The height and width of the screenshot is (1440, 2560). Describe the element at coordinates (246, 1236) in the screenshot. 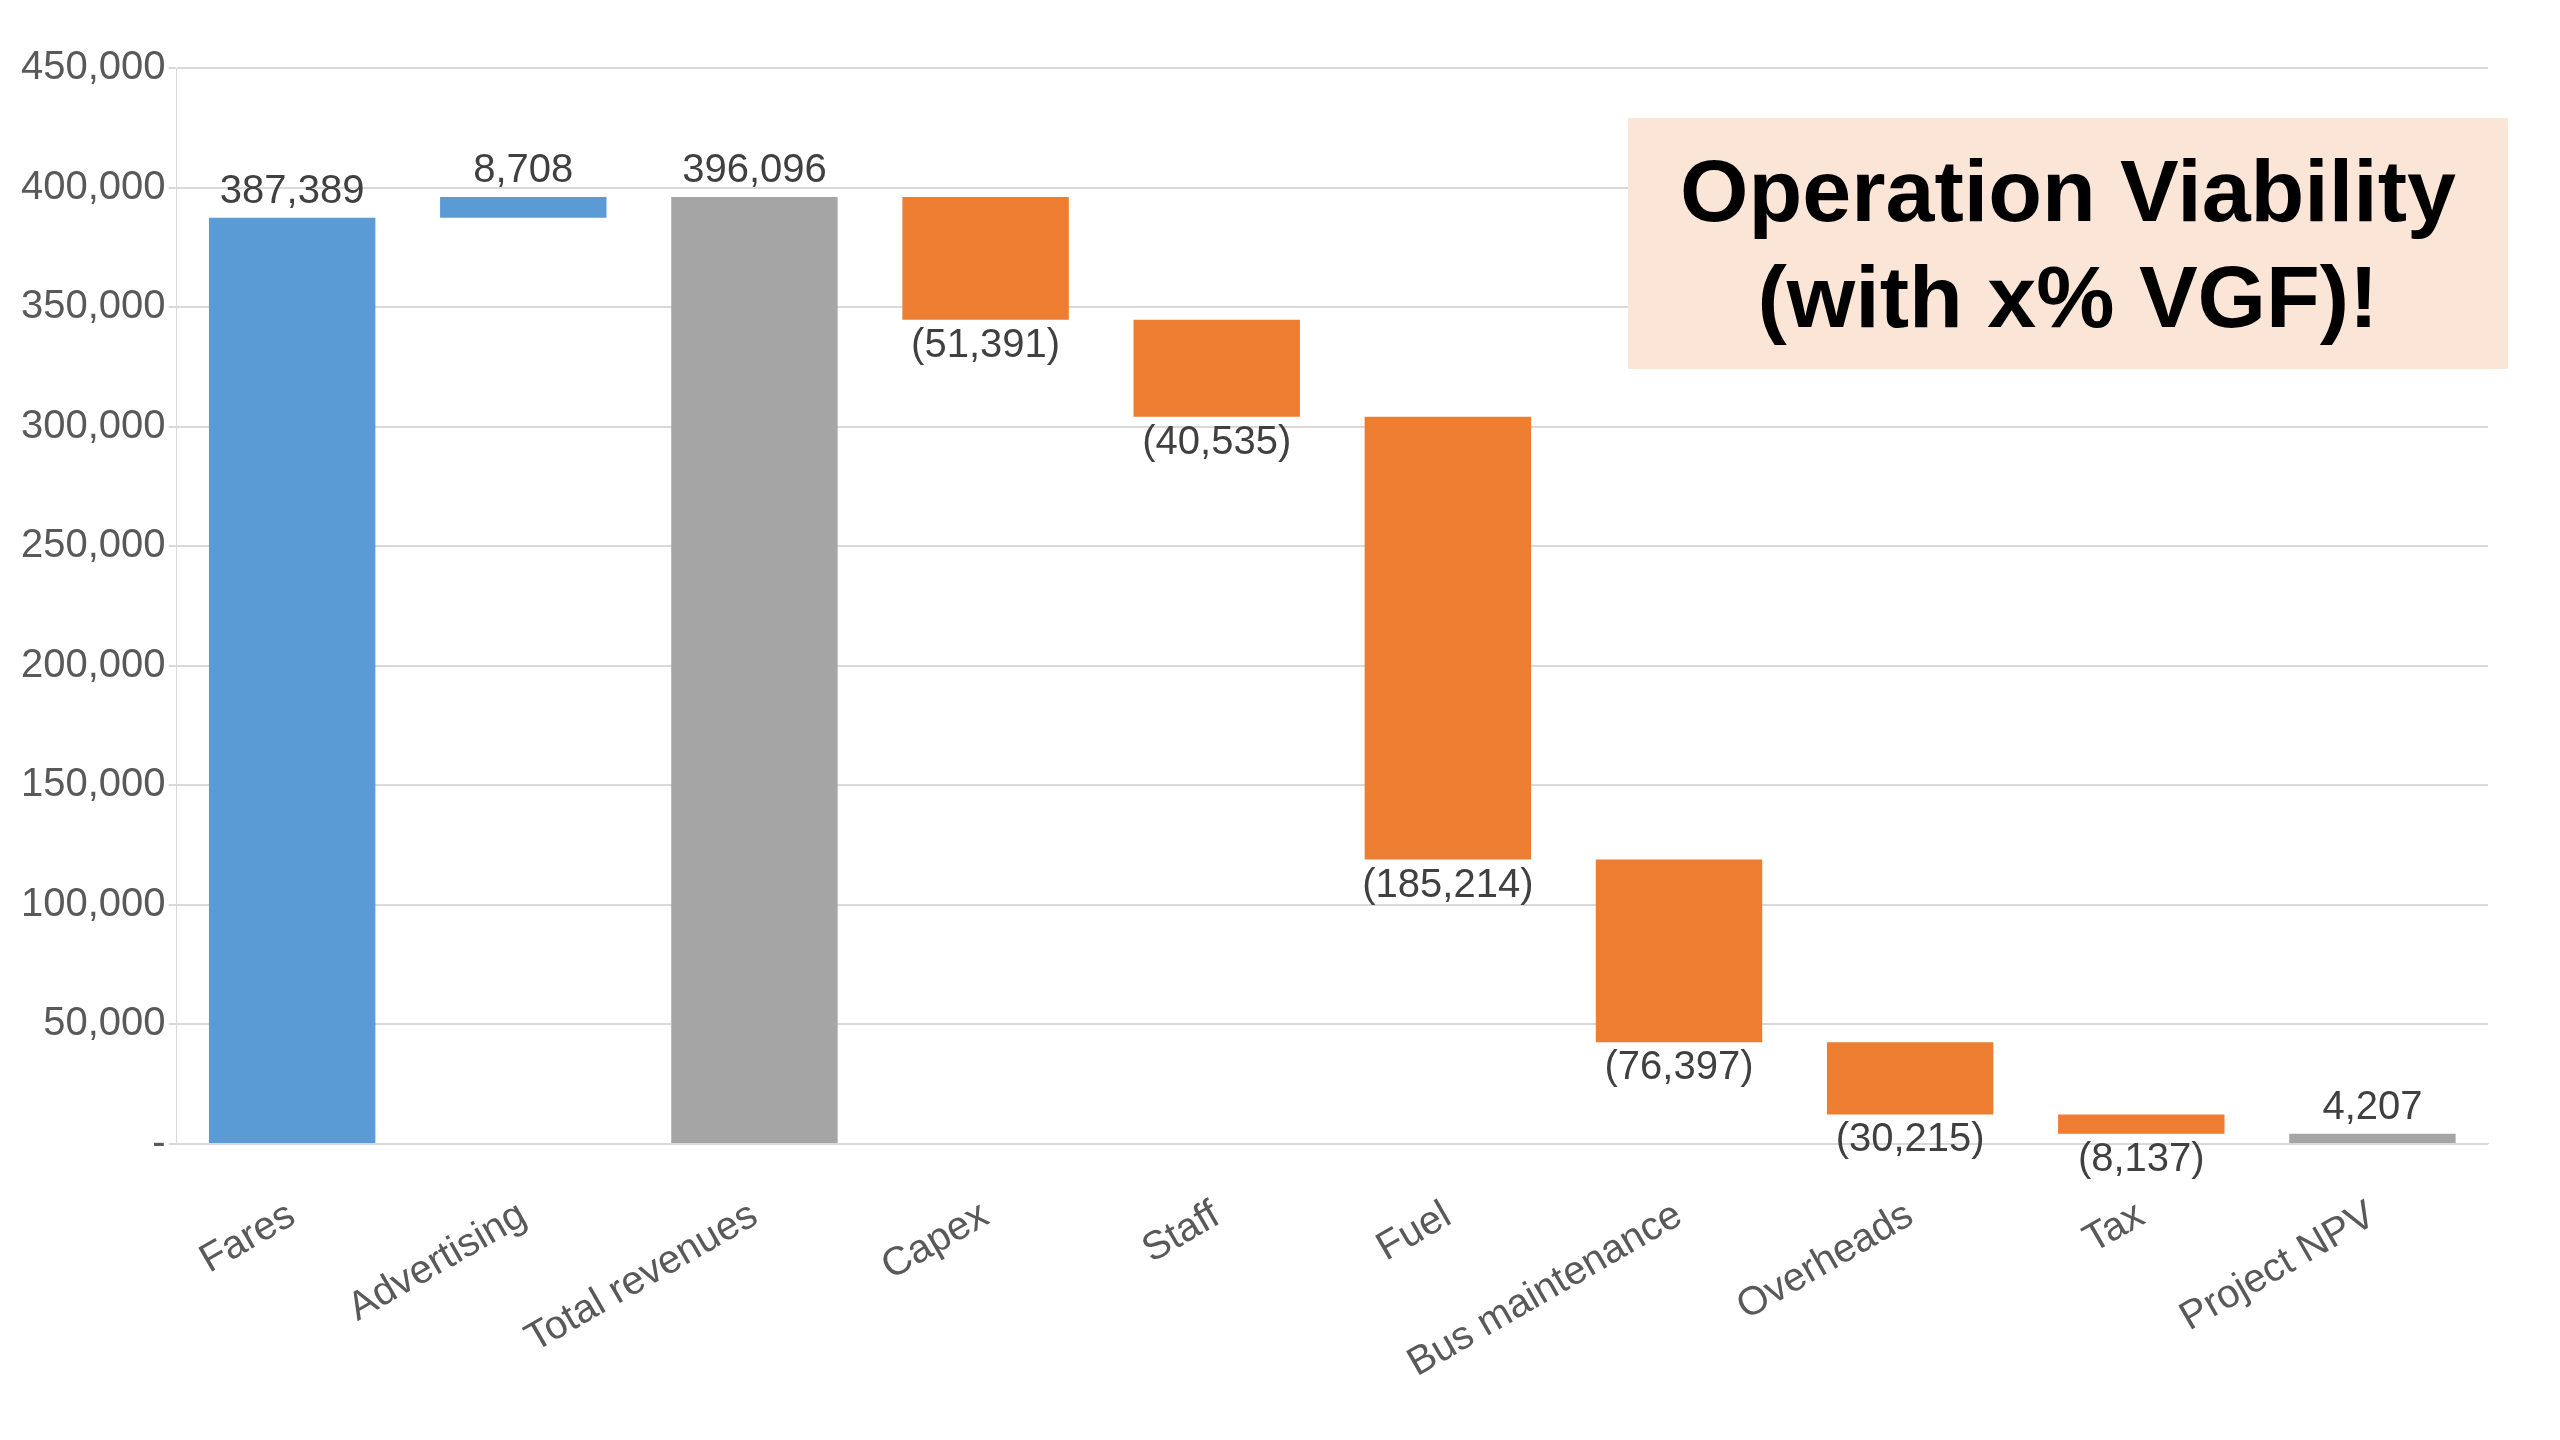

I see `x-tick-label: Fares` at that location.